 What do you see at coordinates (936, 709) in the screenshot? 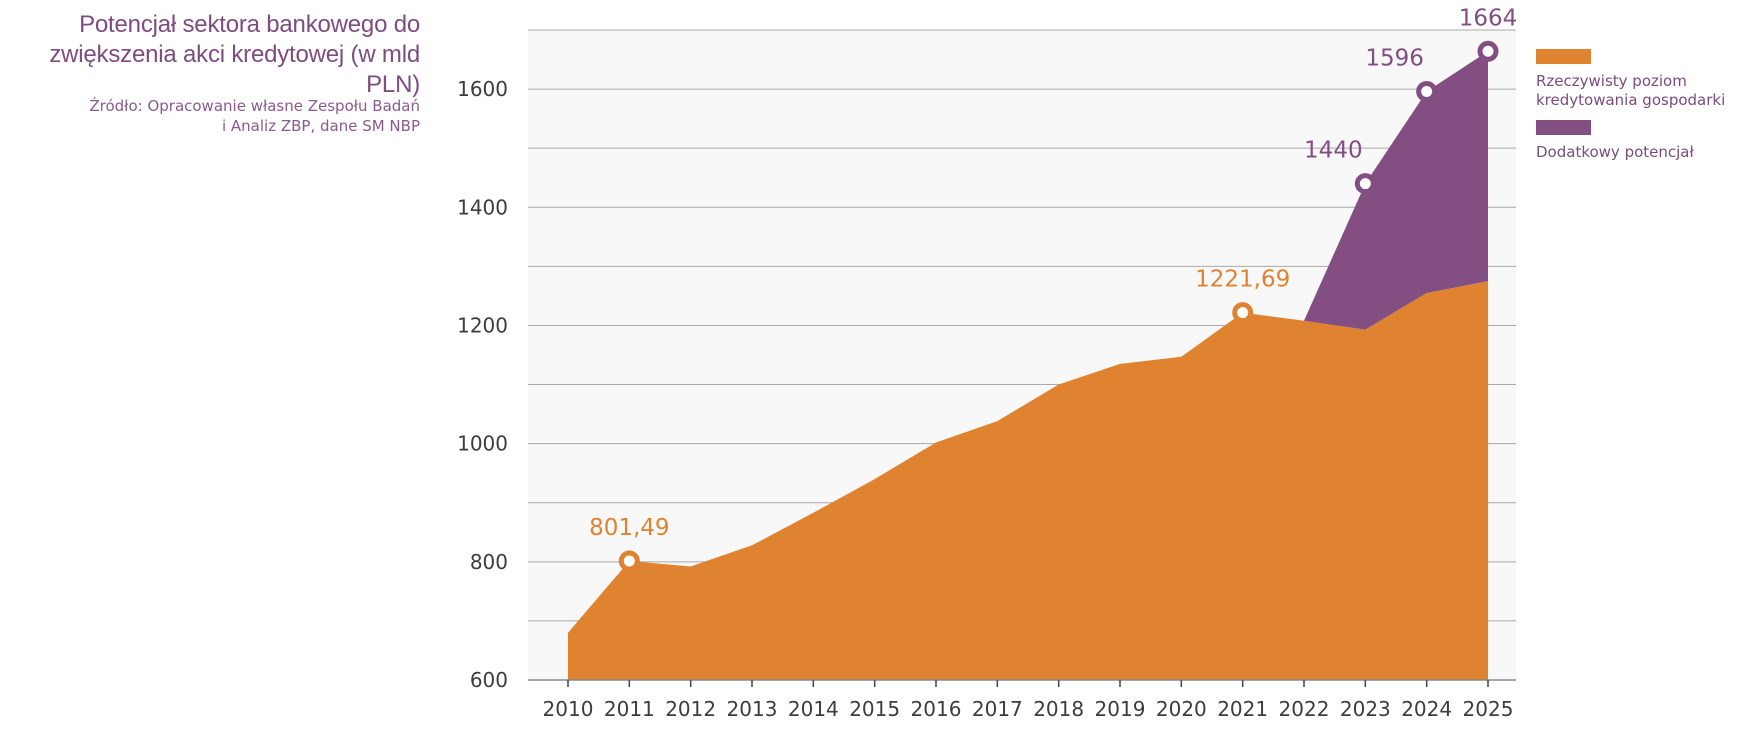
I see `x-tick-label: 2016` at bounding box center [936, 709].